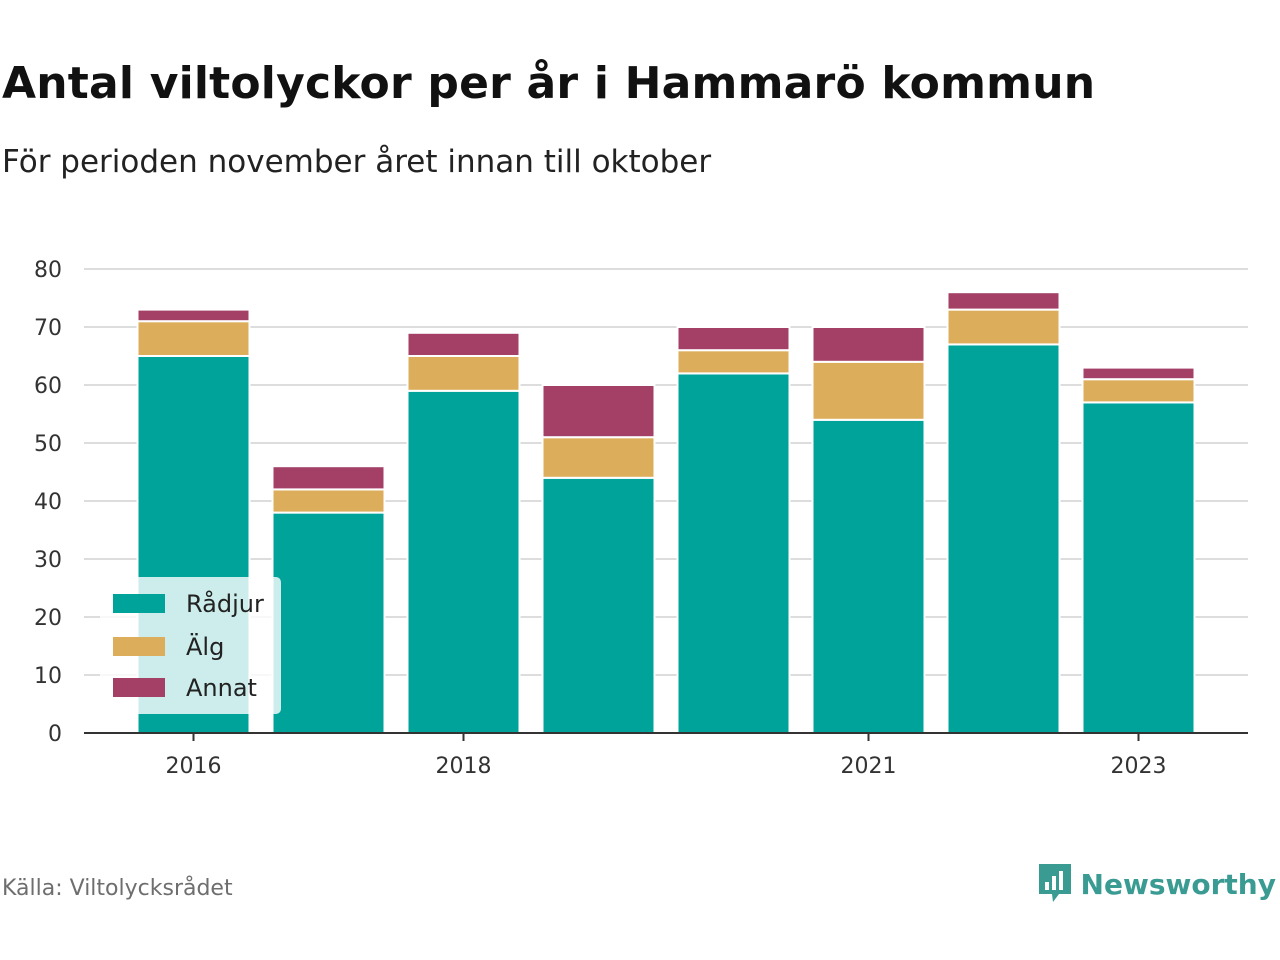  Describe the element at coordinates (117, 888) in the screenshot. I see `source-note: Källa: Viltolycksrådet` at that location.